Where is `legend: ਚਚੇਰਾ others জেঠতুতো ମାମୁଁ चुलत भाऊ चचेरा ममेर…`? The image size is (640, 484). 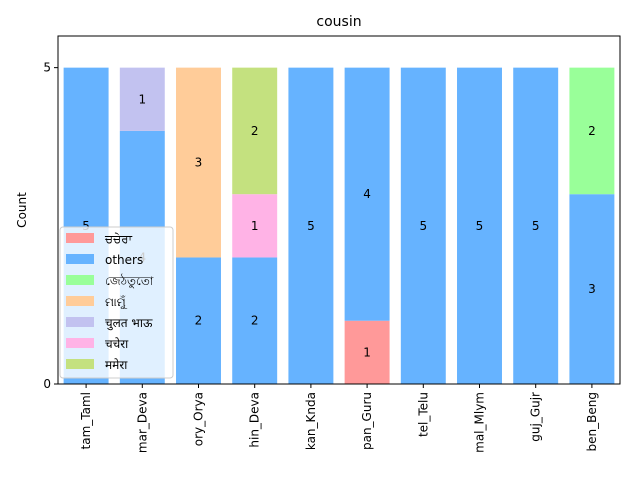 legend: ਚਚੇਰਾ others জেঠতুতো ମାମୁଁ चुलत भाऊ चचेरा ममेर… is located at coordinates (116, 302).